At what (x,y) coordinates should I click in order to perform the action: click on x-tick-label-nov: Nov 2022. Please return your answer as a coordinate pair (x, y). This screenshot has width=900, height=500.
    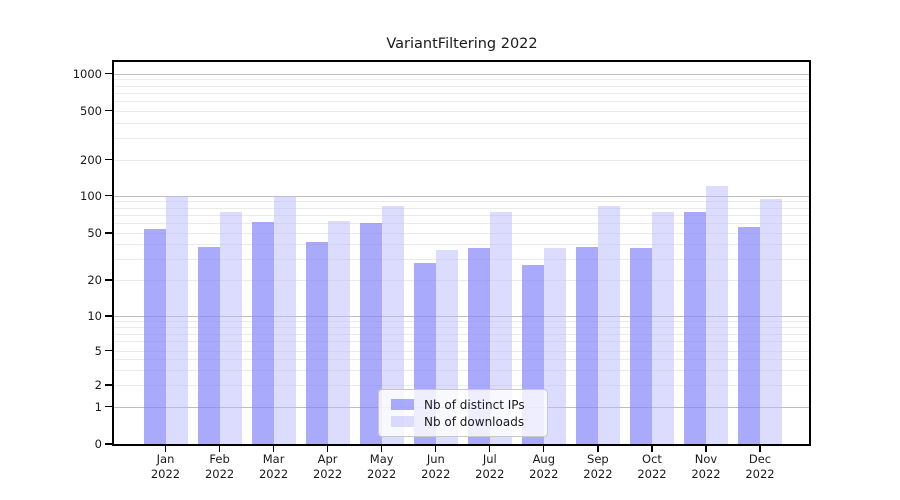
    Looking at the image, I should click on (706, 467).